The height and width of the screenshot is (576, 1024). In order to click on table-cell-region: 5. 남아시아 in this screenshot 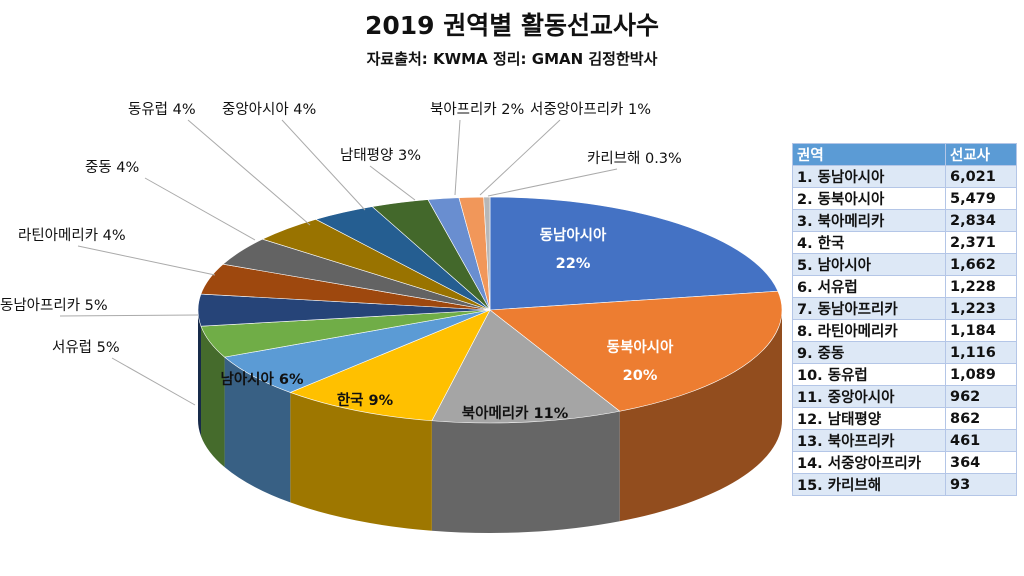, I will do `click(869, 264)`.